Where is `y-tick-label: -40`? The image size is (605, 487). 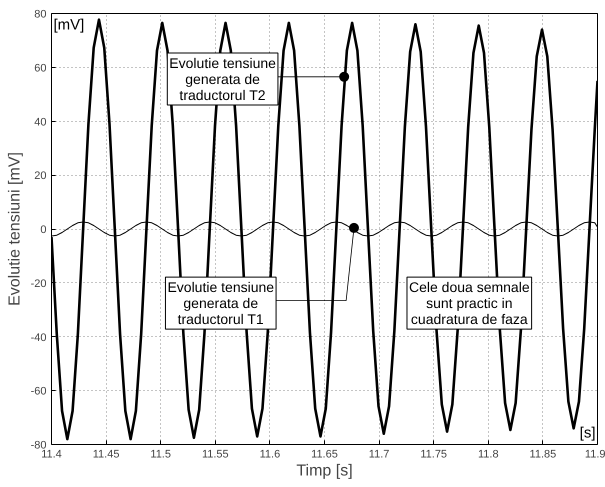 y-tick-label: -40 is located at coordinates (38, 338).